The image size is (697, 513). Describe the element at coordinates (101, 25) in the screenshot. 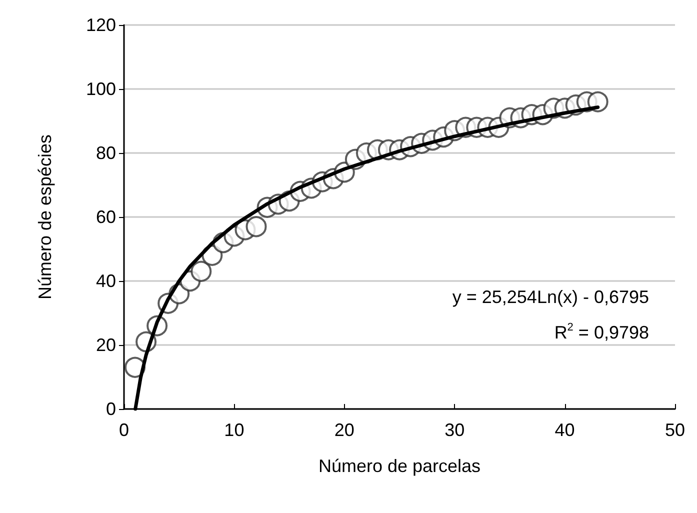

I see `y-tick-label: 120` at that location.